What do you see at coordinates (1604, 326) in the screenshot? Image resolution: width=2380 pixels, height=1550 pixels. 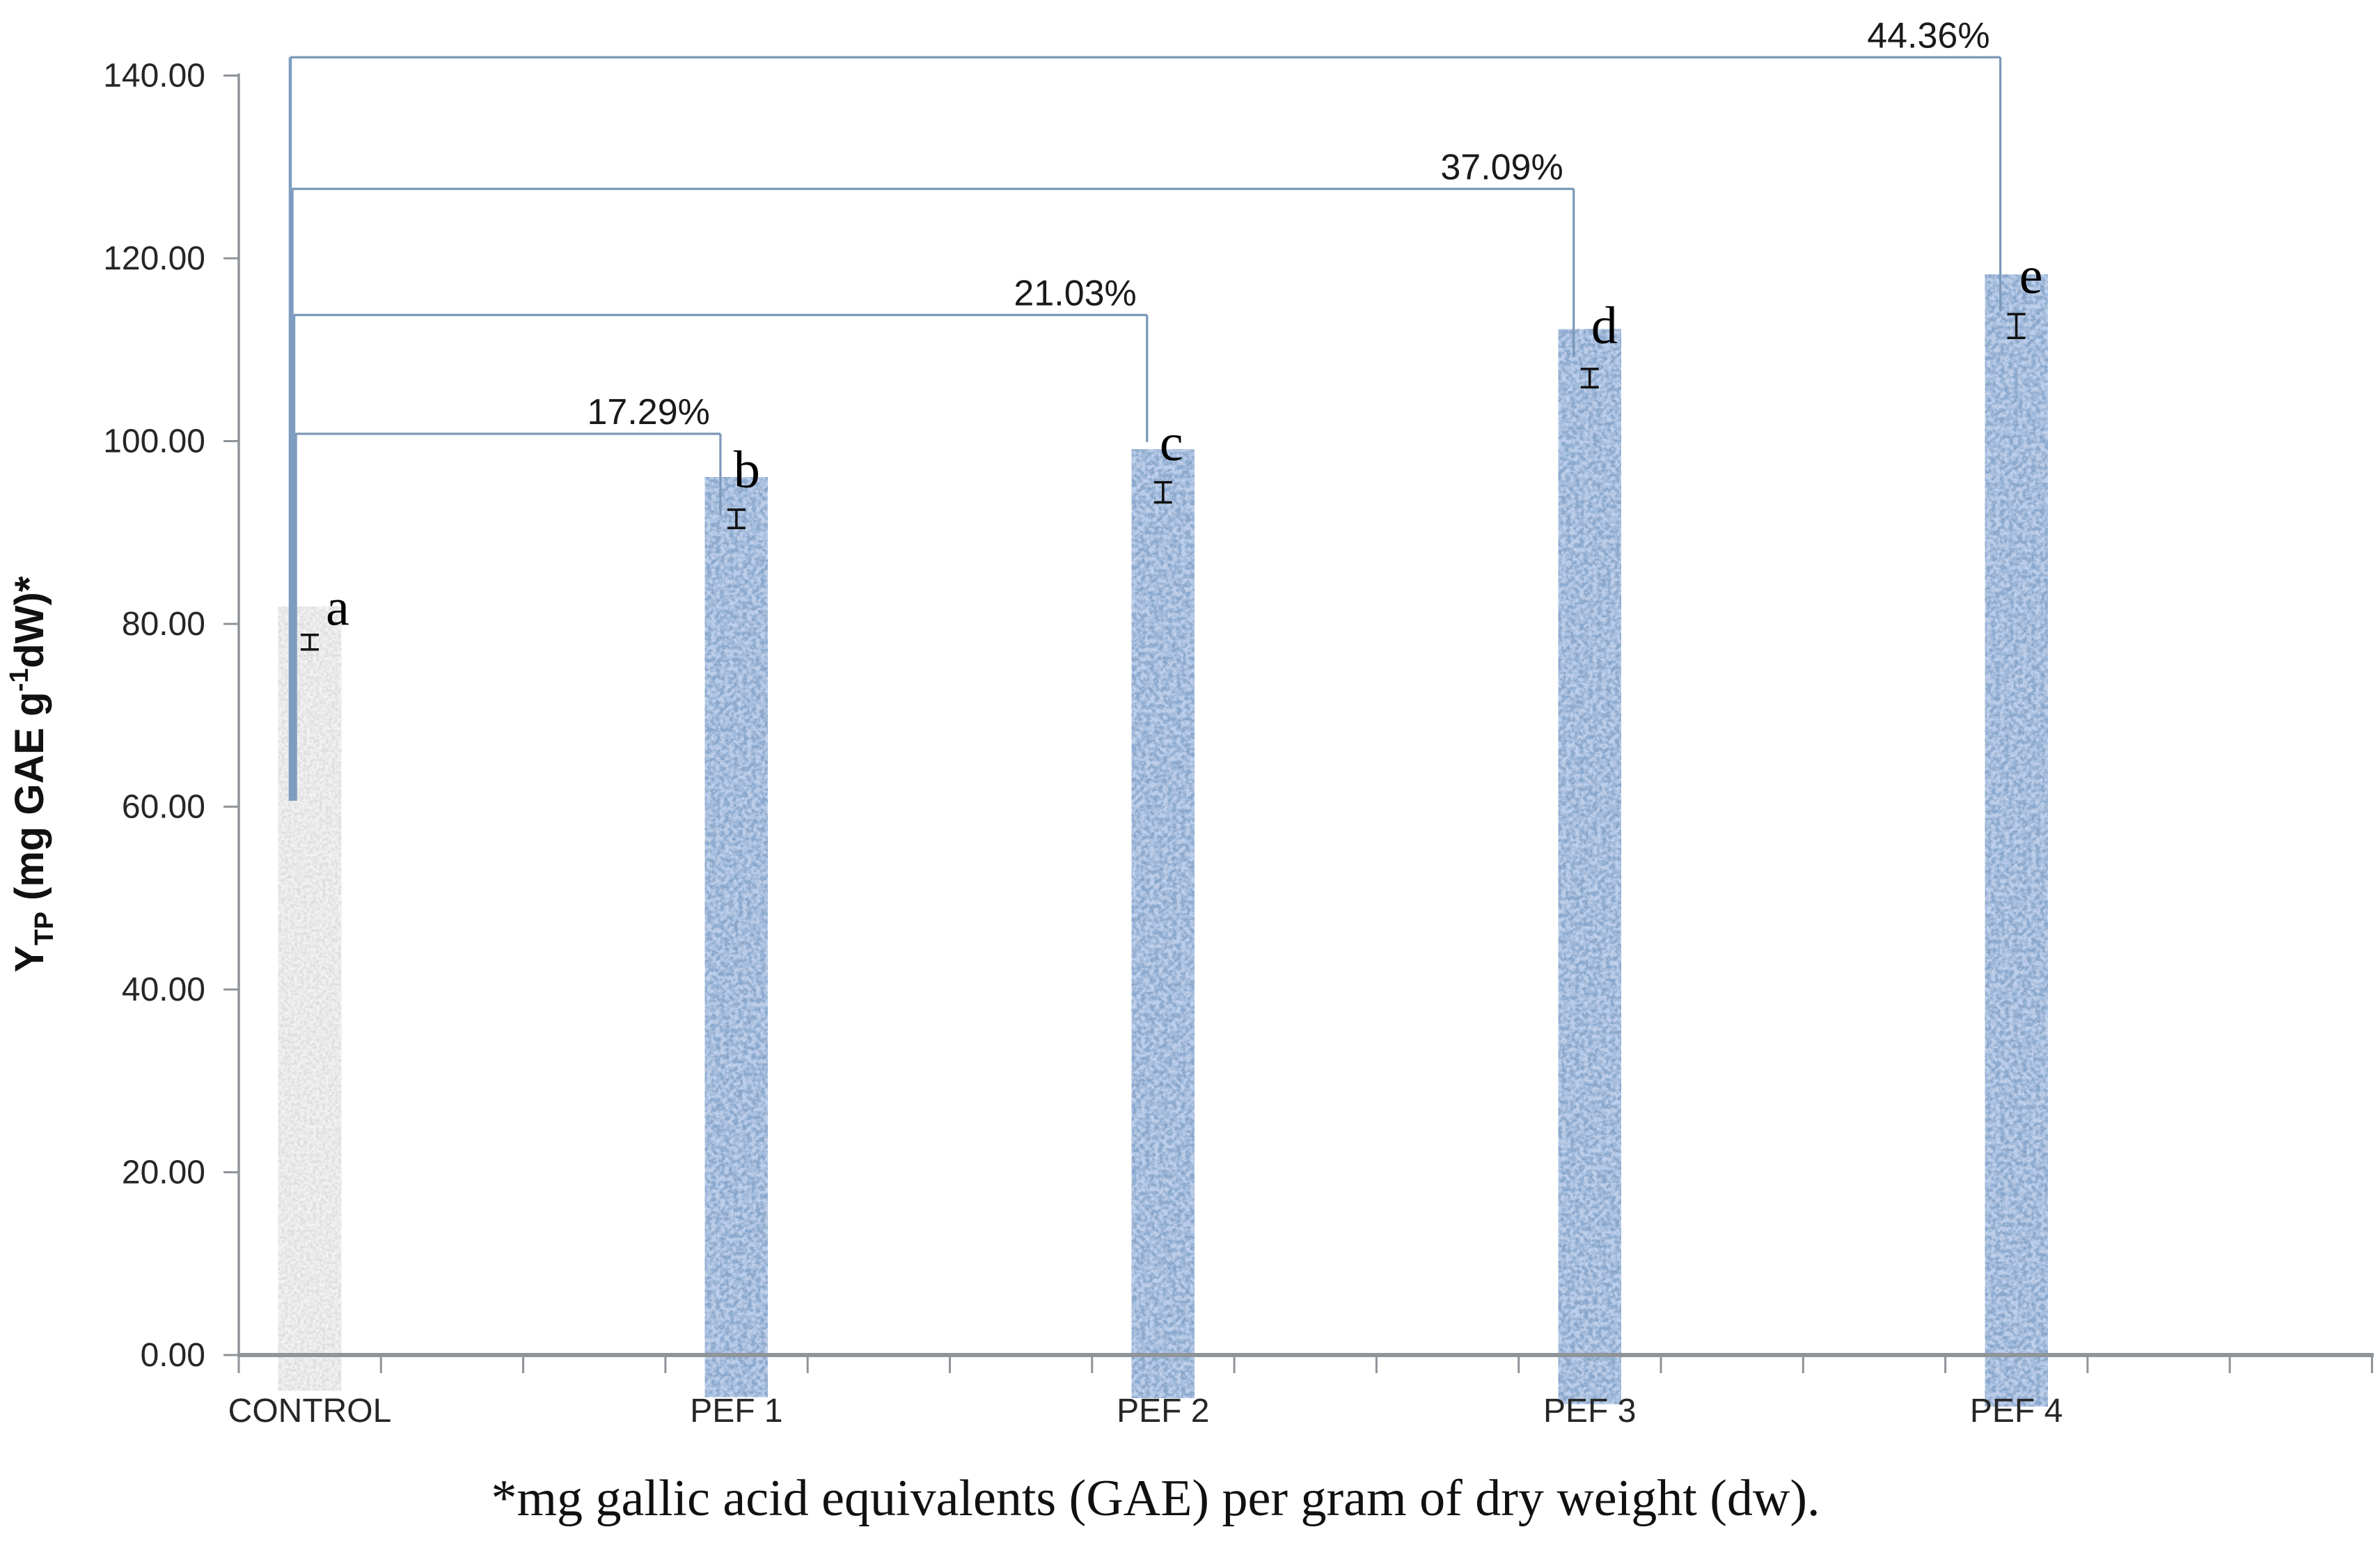 I see `significance-letter-d: d` at bounding box center [1604, 326].